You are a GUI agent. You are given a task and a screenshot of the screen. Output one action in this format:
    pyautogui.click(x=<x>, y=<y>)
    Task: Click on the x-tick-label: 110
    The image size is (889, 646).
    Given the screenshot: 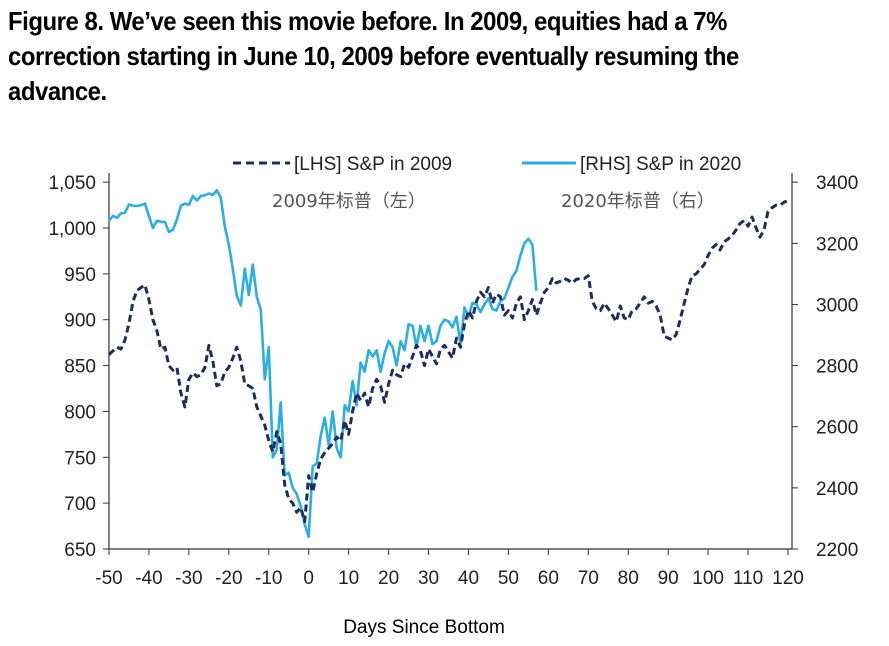 What is the action you would take?
    pyautogui.click(x=748, y=578)
    